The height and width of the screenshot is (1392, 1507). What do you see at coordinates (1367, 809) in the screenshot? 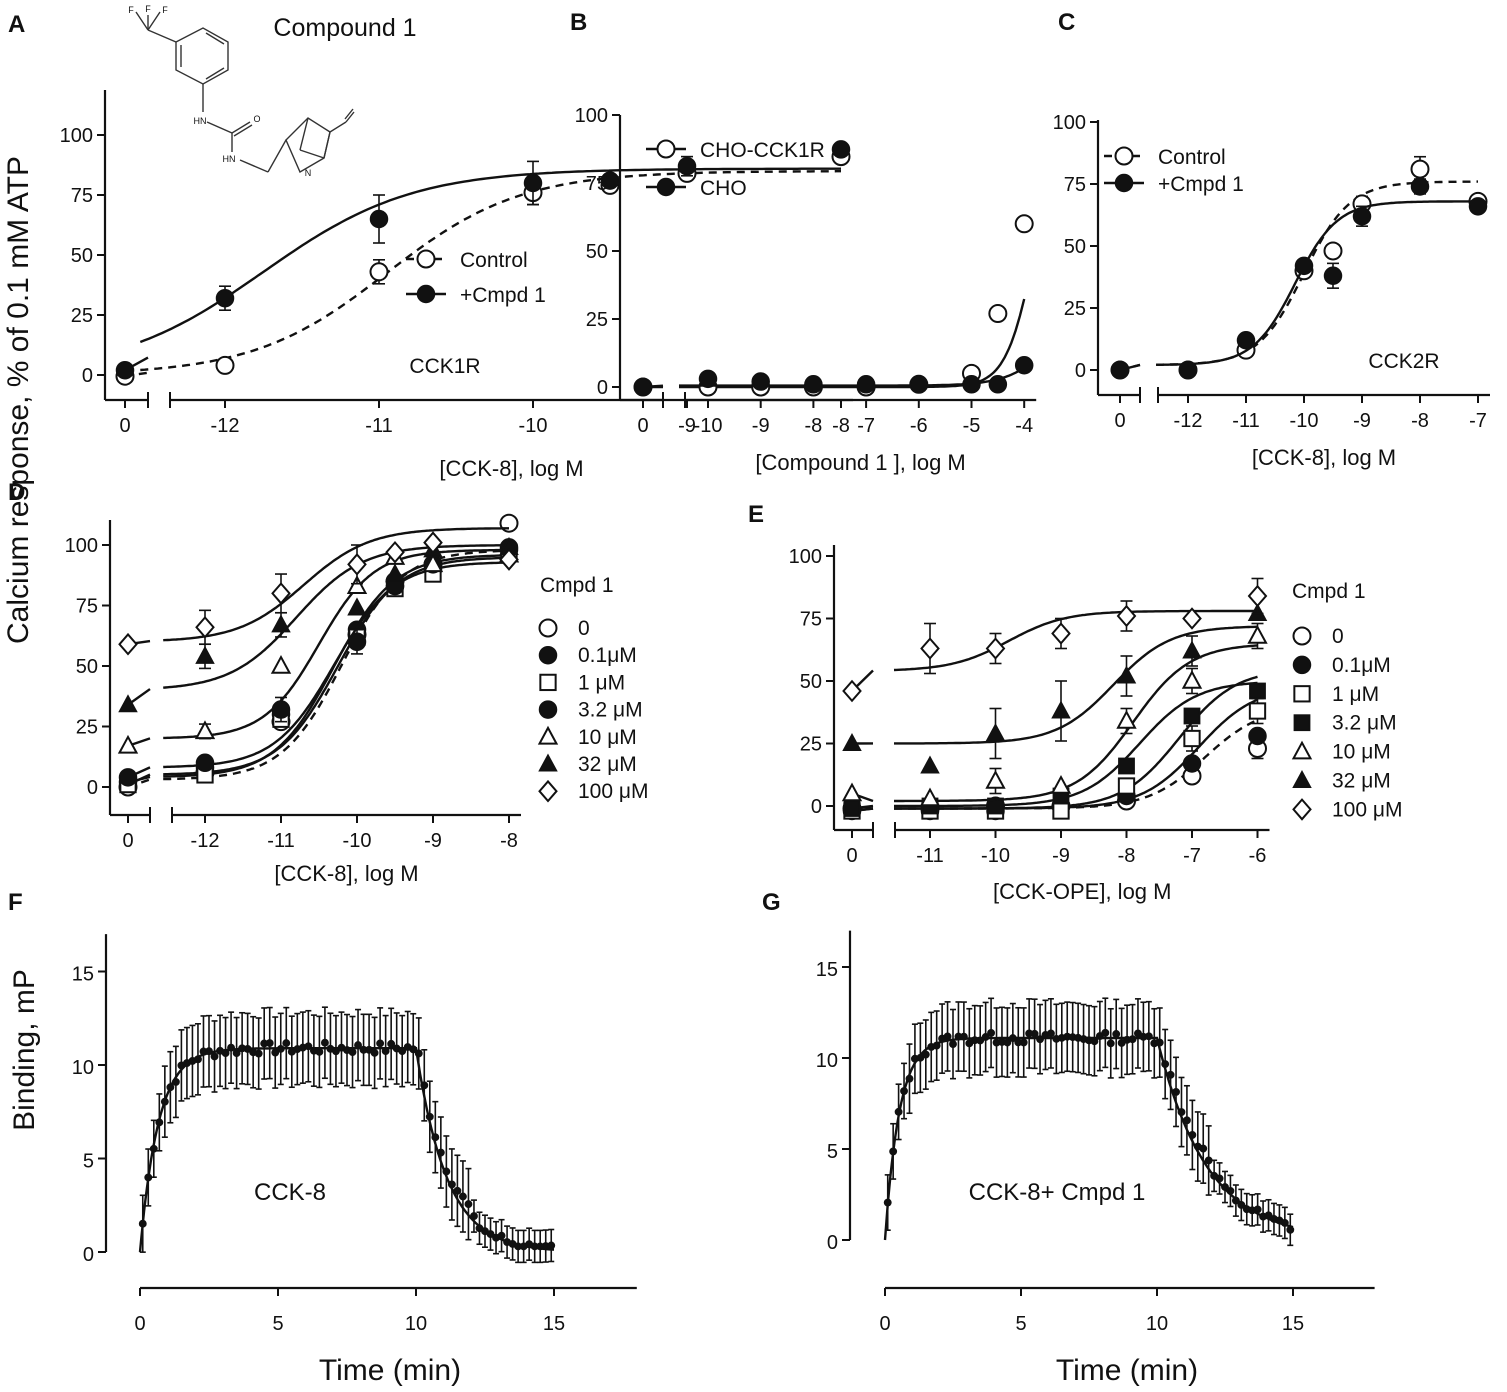
I see `legend-label: 100 μM` at bounding box center [1367, 809].